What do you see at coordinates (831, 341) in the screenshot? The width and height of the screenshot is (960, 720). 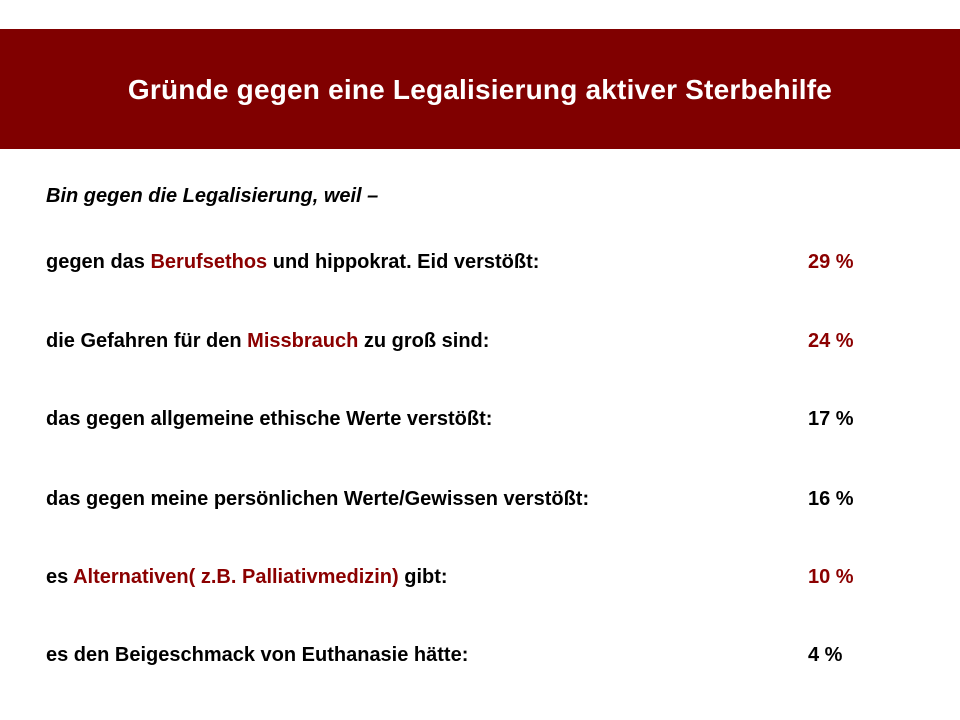 I see `reason-percentage: 24 %` at bounding box center [831, 341].